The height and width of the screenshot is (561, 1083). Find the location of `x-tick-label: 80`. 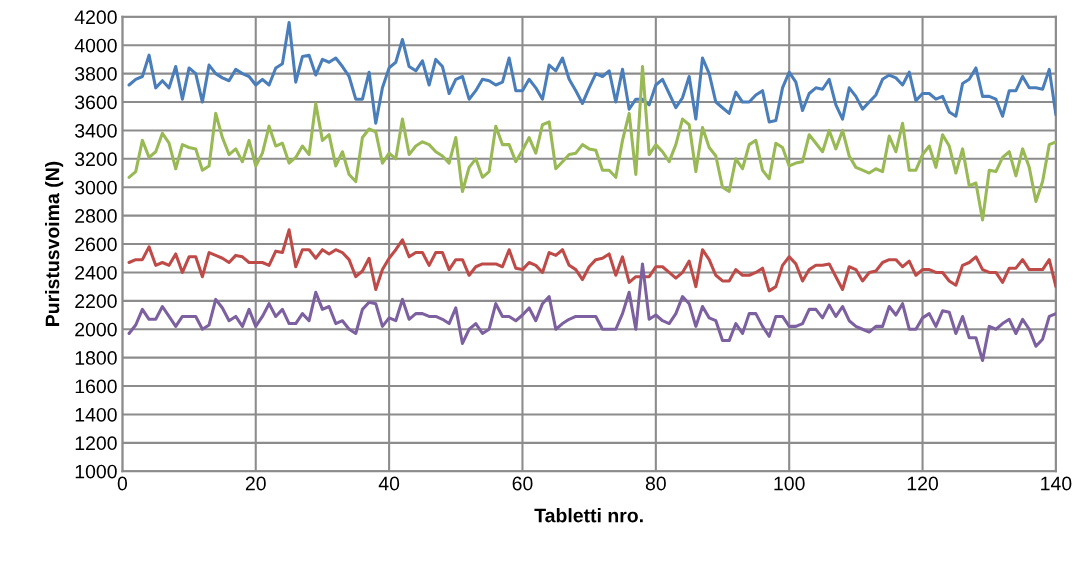

x-tick-label: 80 is located at coordinates (655, 483).